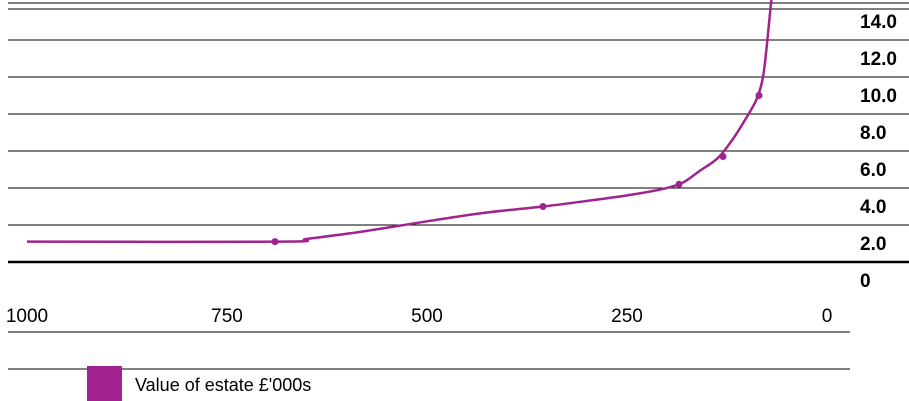  I want to click on y-tick-label: 10.0, so click(878, 96).